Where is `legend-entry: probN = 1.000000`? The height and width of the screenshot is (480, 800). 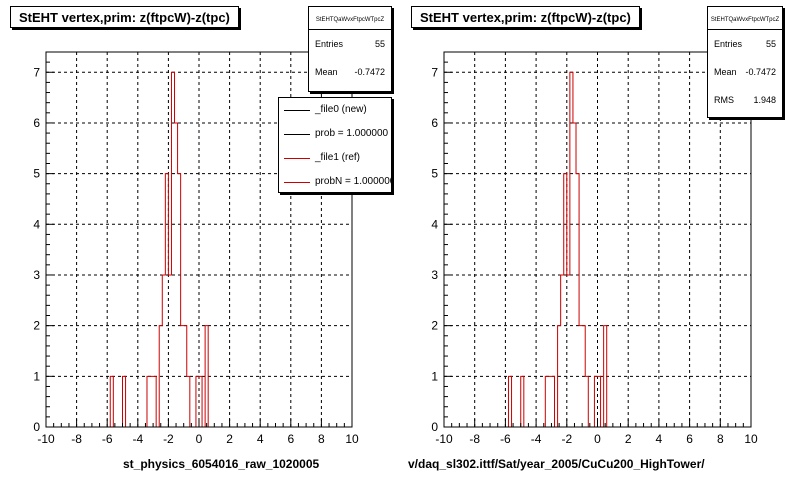 legend-entry: probN = 1.000000 is located at coordinates (335, 181).